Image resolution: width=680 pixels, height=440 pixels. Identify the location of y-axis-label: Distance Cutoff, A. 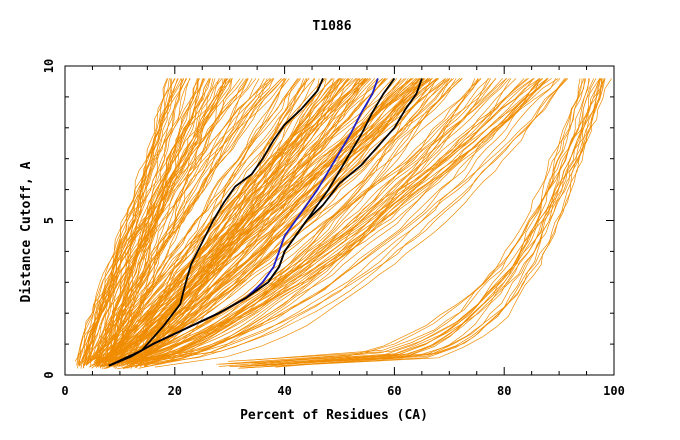
(26, 231).